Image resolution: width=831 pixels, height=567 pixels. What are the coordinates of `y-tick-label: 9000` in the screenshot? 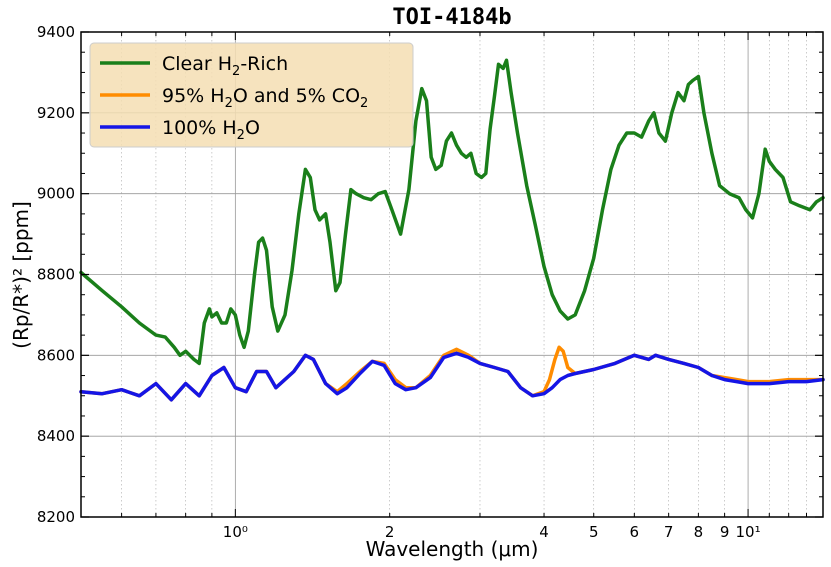 It's located at (56, 194).